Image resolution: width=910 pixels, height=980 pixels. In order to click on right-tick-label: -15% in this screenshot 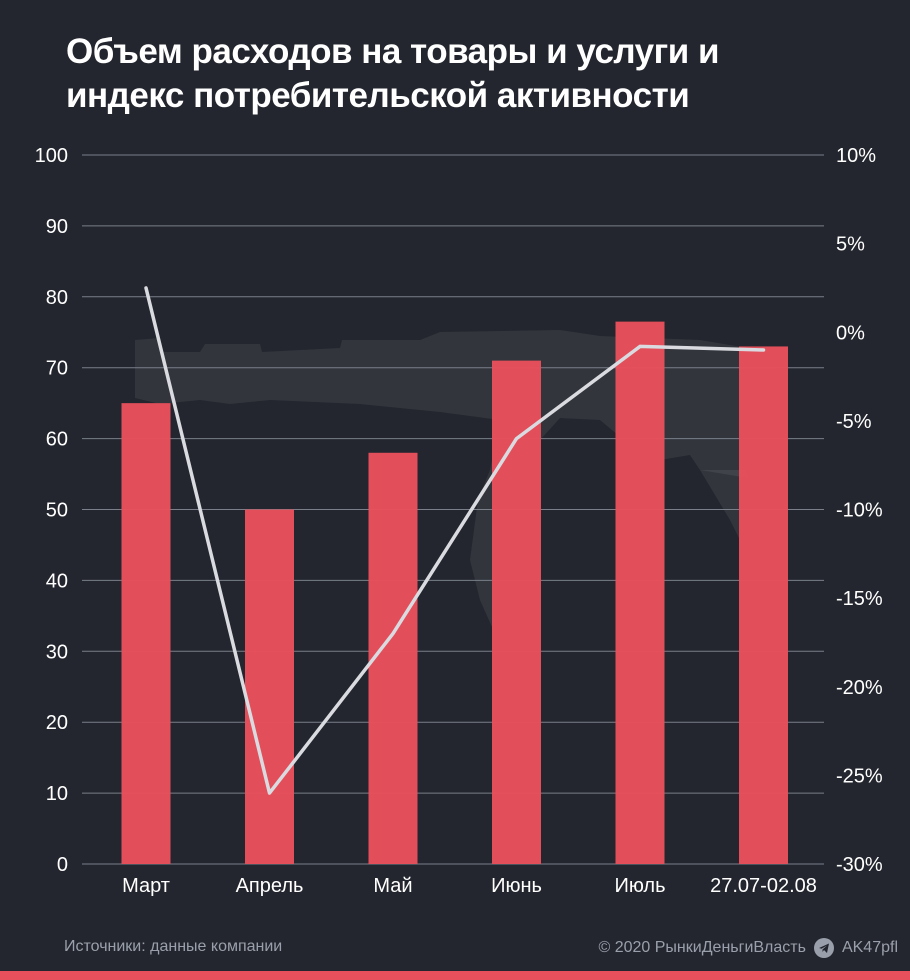, I will do `click(859, 599)`.